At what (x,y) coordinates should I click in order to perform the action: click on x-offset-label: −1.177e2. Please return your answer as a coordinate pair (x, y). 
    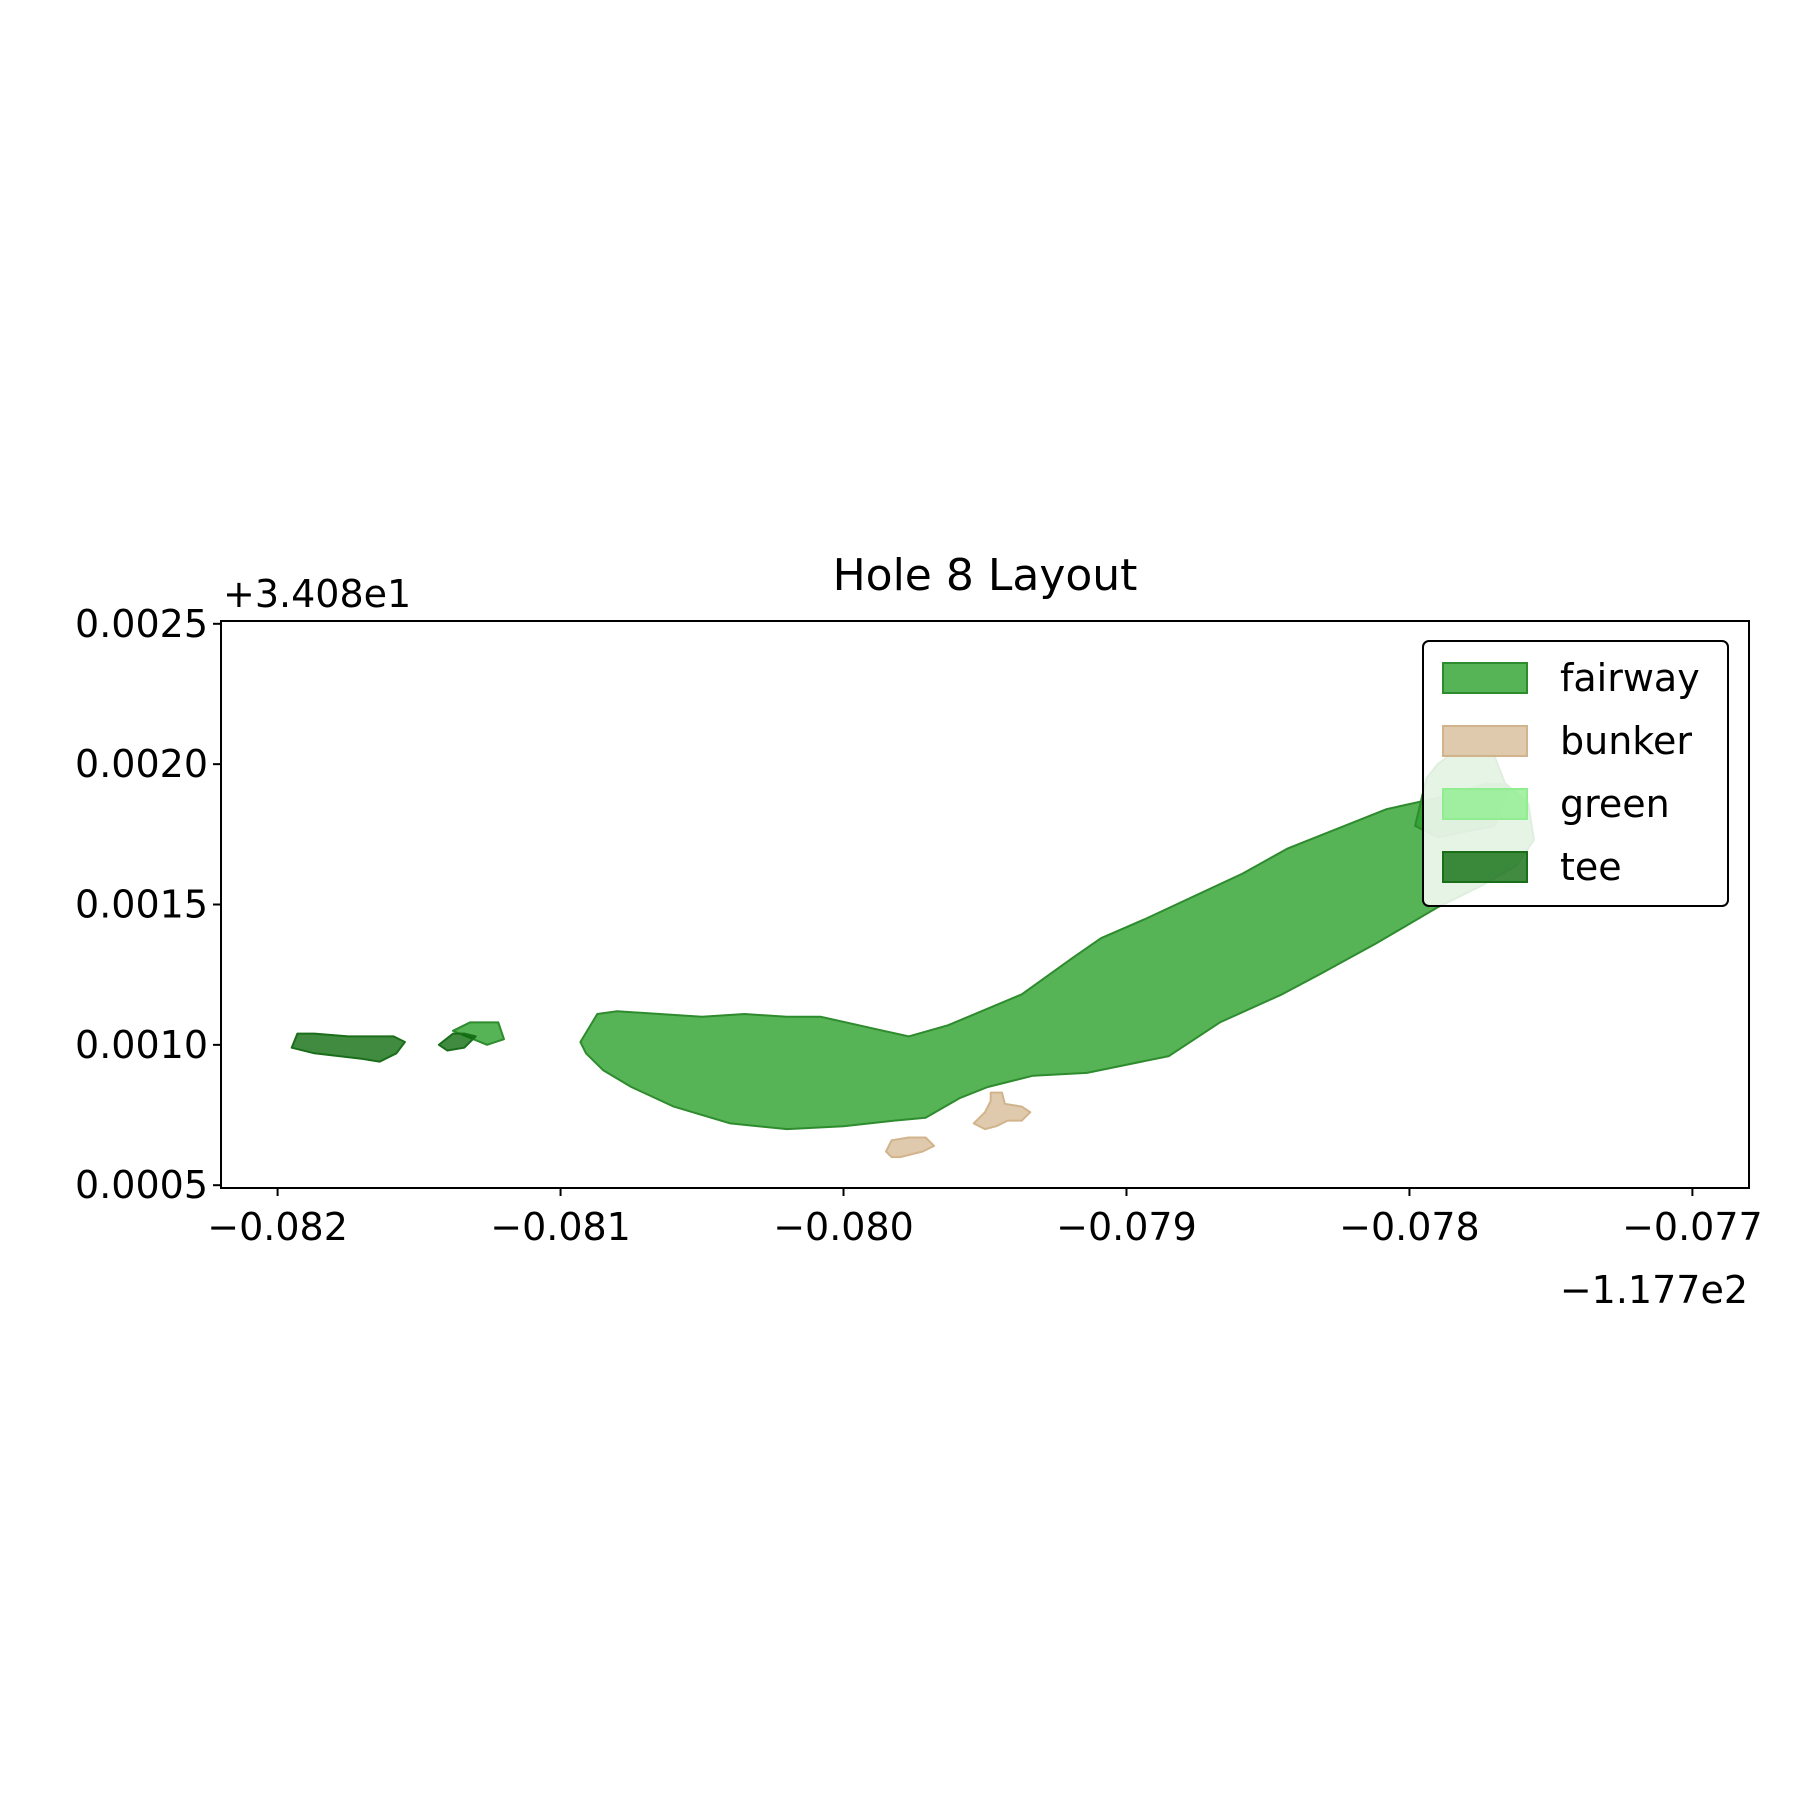
    Looking at the image, I should click on (1654, 1290).